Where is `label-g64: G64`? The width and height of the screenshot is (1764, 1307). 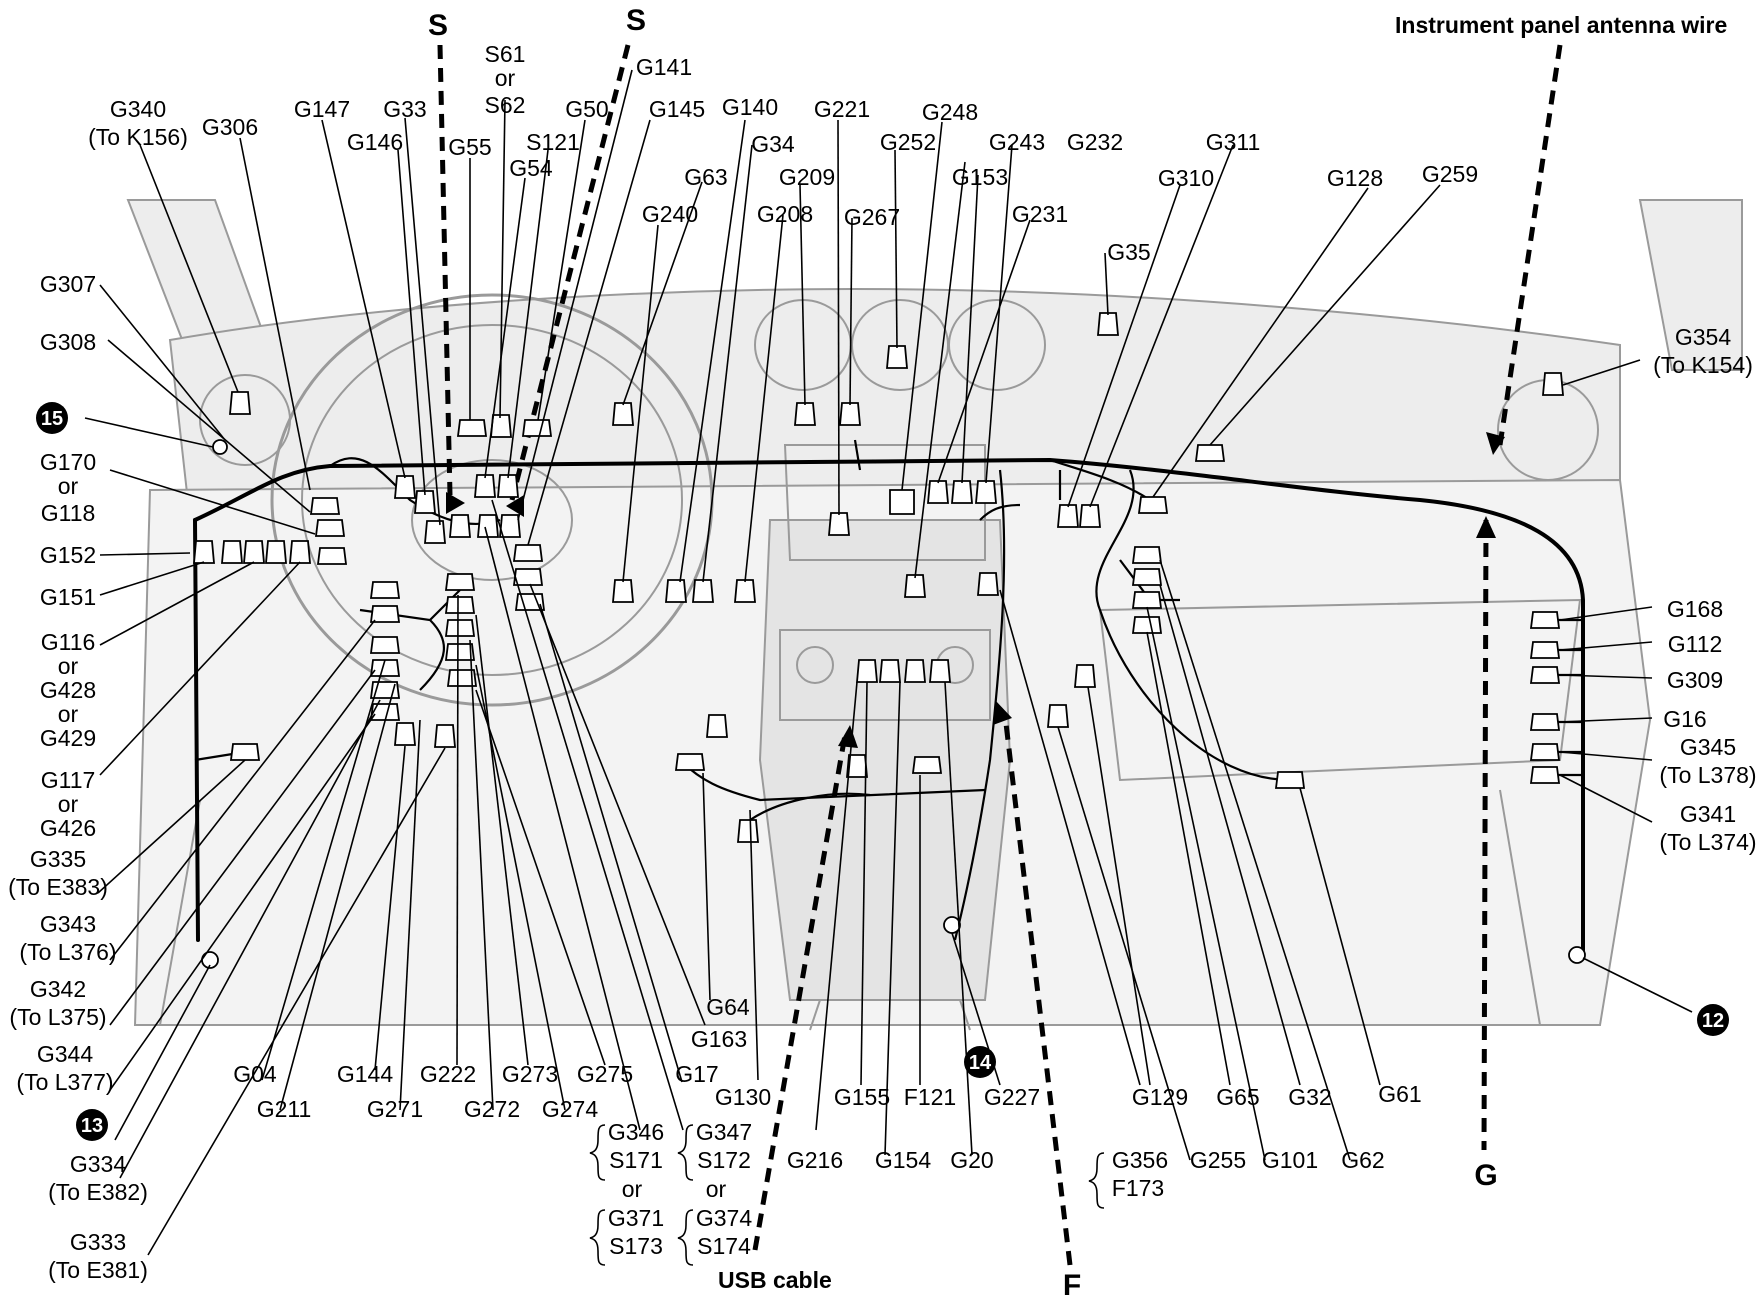 label-g64: G64 is located at coordinates (728, 1007).